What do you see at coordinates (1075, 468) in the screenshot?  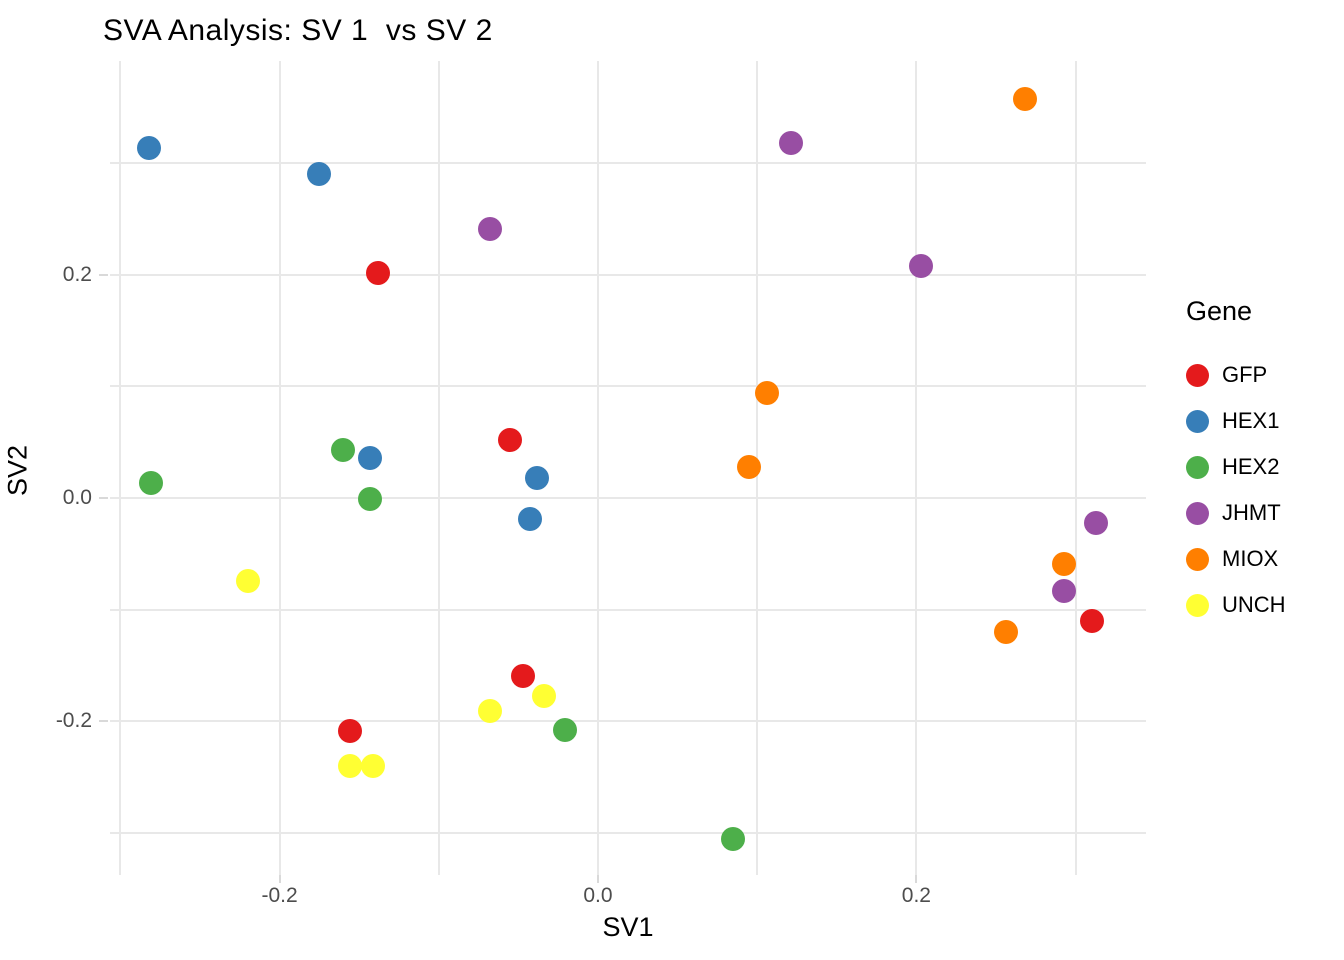 I see `gridline-x-0.3` at bounding box center [1075, 468].